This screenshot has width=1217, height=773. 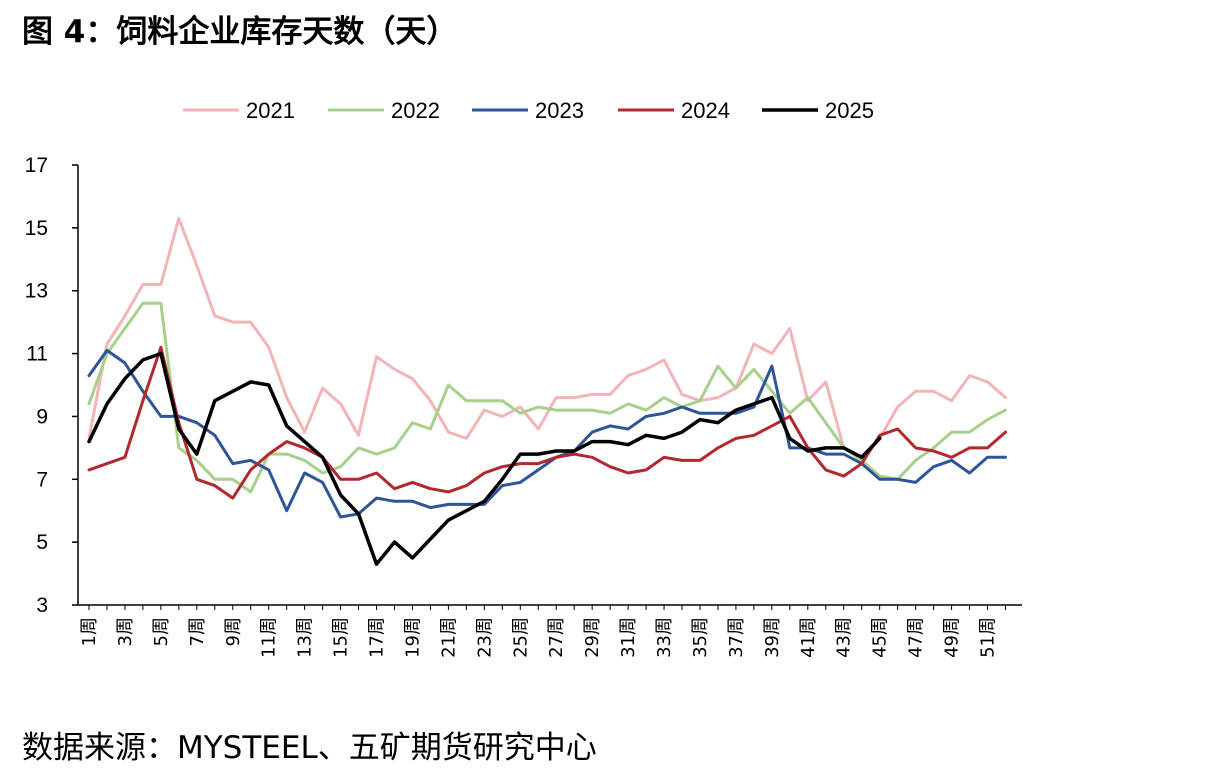 What do you see at coordinates (808, 637) in the screenshot?
I see `x-tick-label: 41周` at bounding box center [808, 637].